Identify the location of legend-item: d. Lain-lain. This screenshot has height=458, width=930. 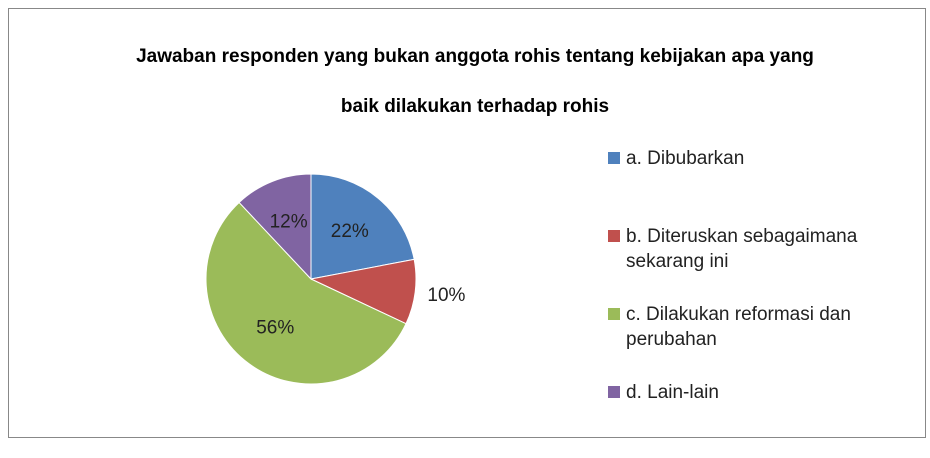
(737, 419).